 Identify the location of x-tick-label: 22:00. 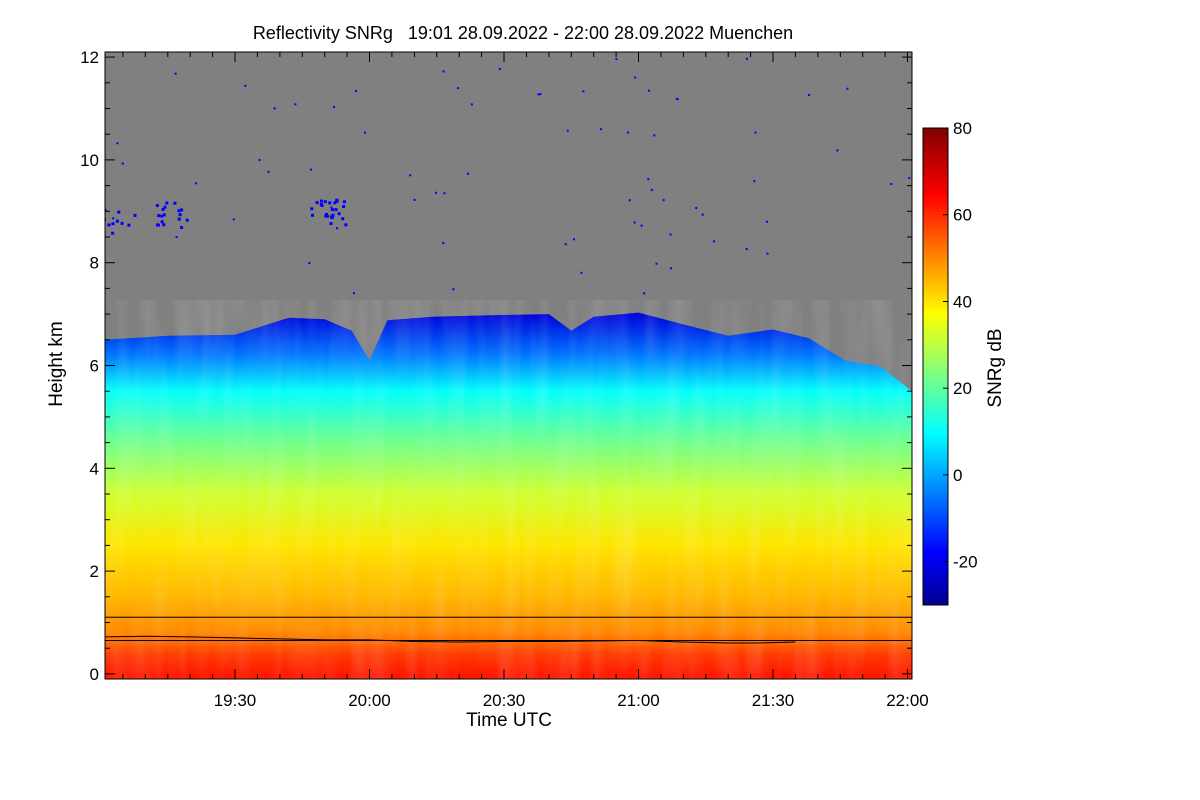
(907, 700).